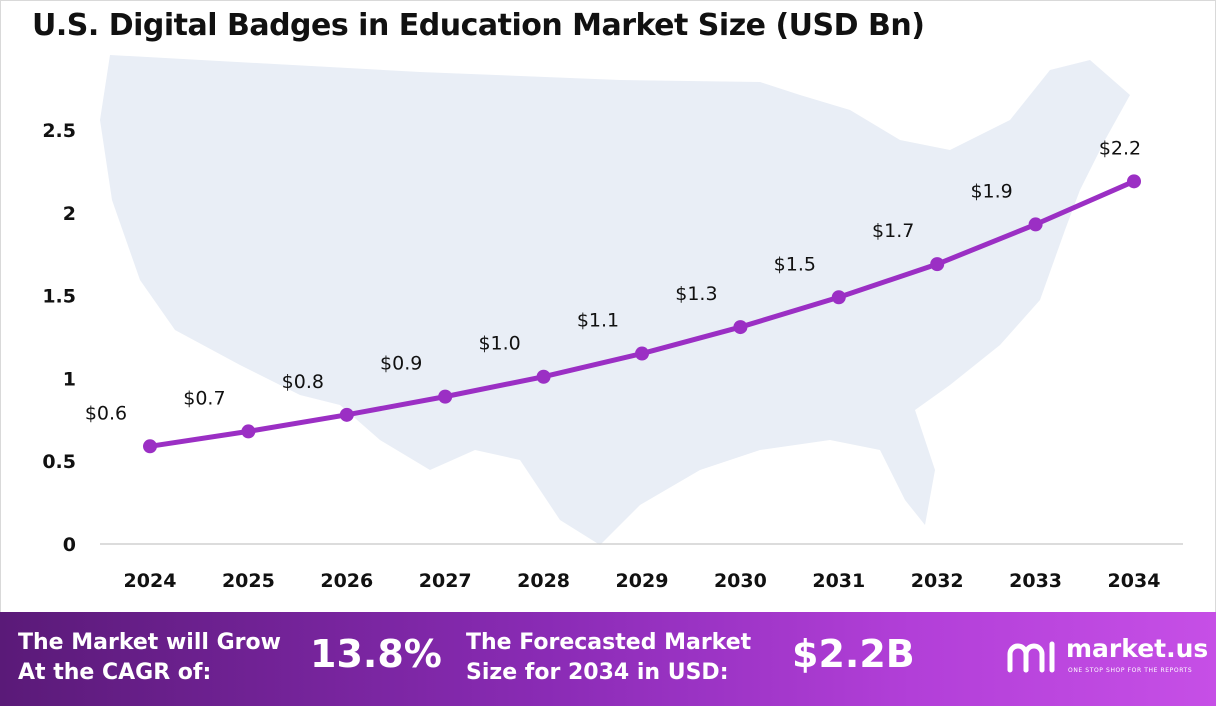 The height and width of the screenshot is (706, 1216). Describe the element at coordinates (1137, 648) in the screenshot. I see `logo-name: market.us` at that location.